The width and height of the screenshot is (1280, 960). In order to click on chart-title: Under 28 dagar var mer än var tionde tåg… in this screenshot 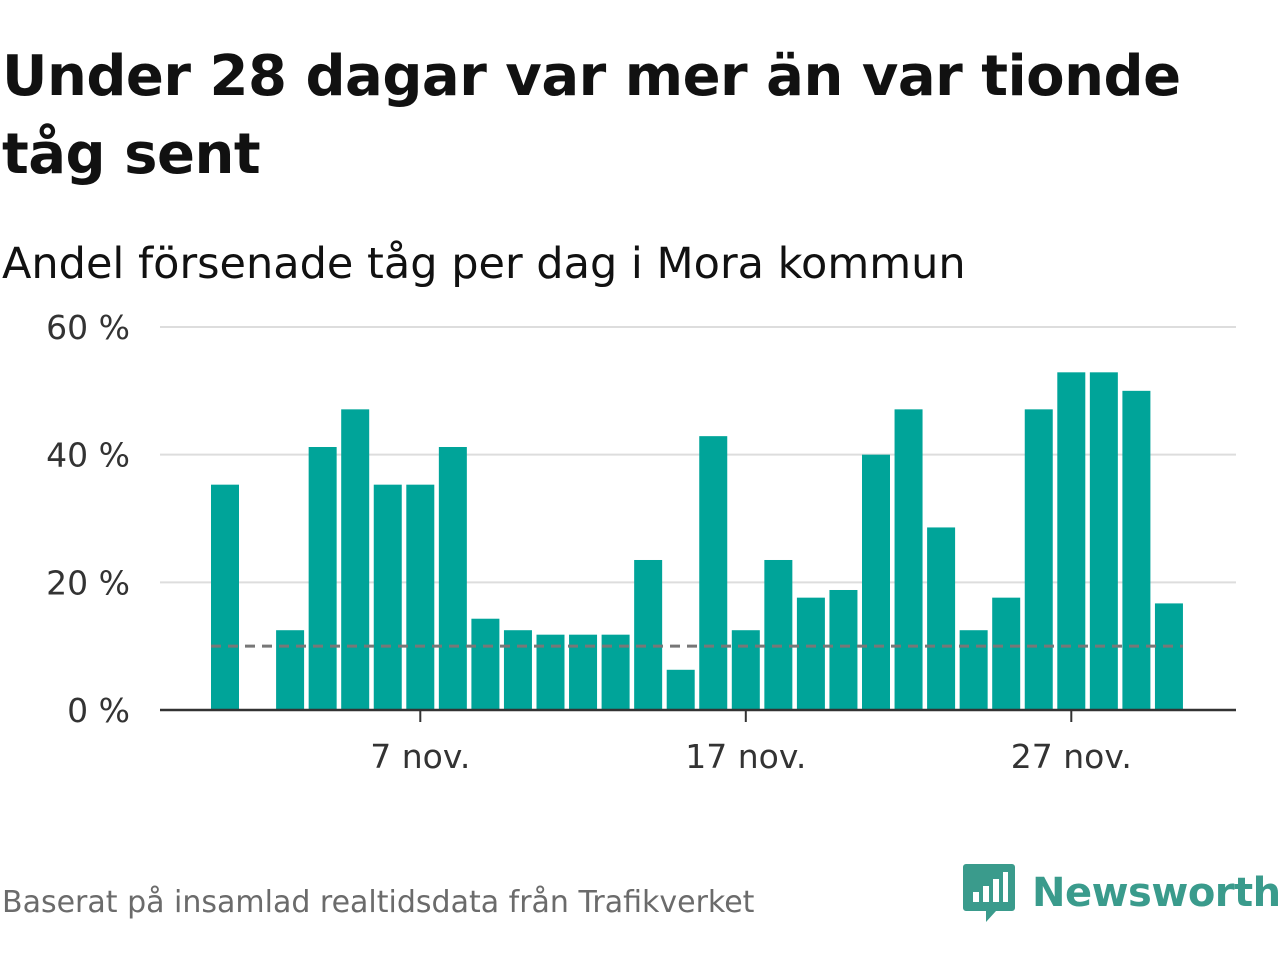, I will do `click(591, 115)`.